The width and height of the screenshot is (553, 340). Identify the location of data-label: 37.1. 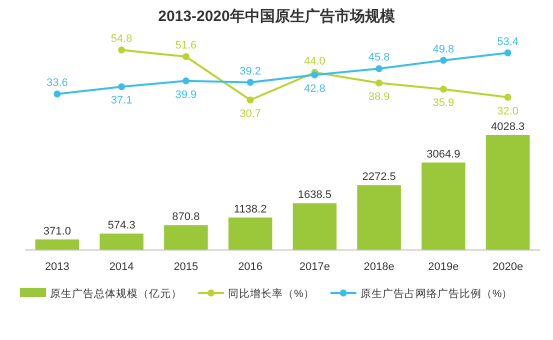
(121, 100).